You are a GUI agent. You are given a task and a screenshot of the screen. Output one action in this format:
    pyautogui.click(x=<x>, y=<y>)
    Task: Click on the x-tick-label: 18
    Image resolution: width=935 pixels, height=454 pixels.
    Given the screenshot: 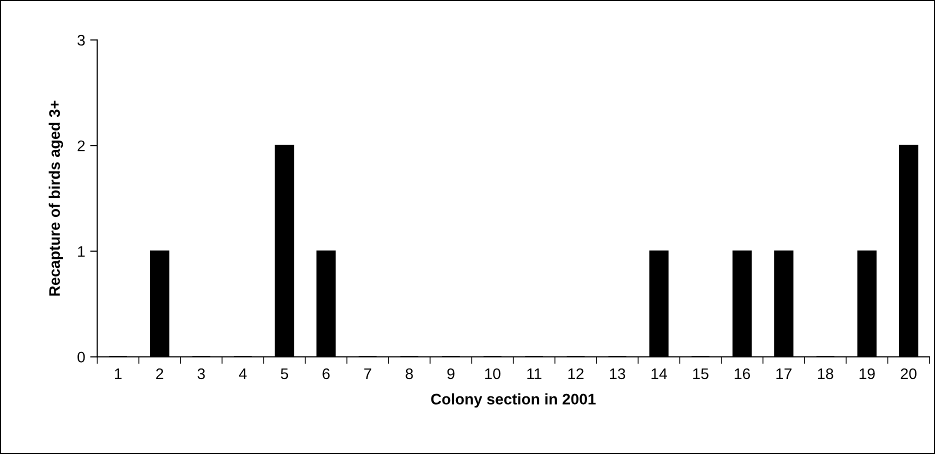 What is the action you would take?
    pyautogui.click(x=826, y=374)
    